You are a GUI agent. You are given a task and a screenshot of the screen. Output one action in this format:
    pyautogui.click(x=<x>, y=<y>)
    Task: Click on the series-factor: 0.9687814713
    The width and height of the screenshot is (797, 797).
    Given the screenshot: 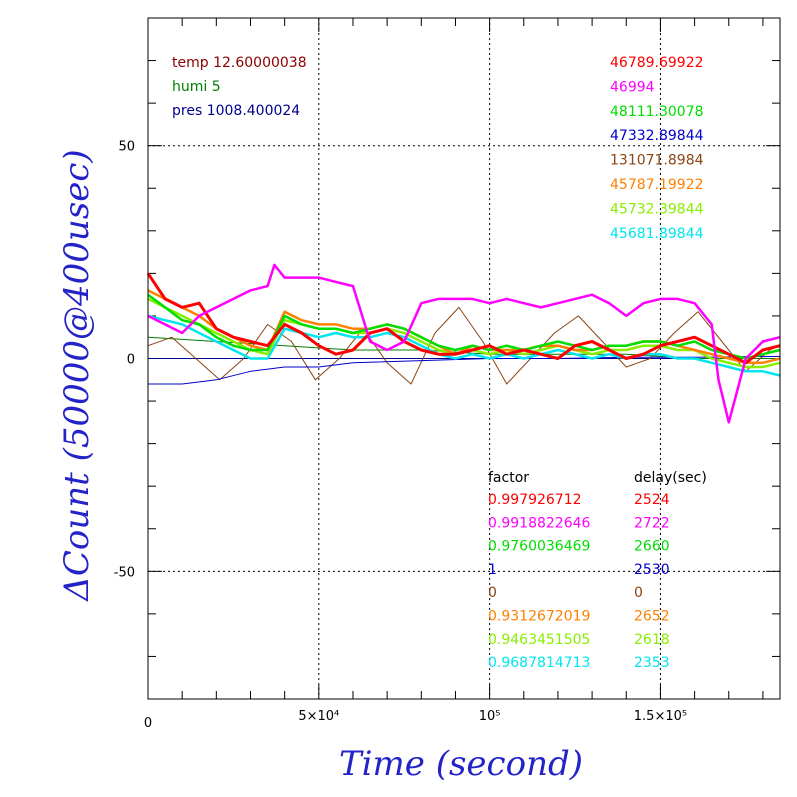 What is the action you would take?
    pyautogui.click(x=539, y=663)
    